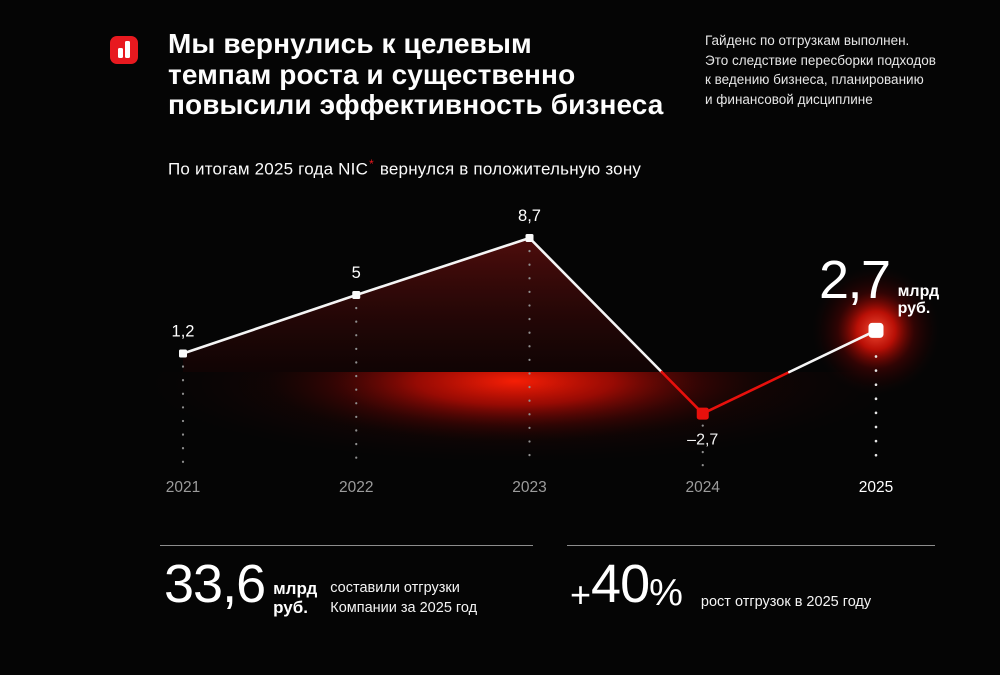  I want to click on stat-description: рост отгрузок в 2025 году, so click(786, 602).